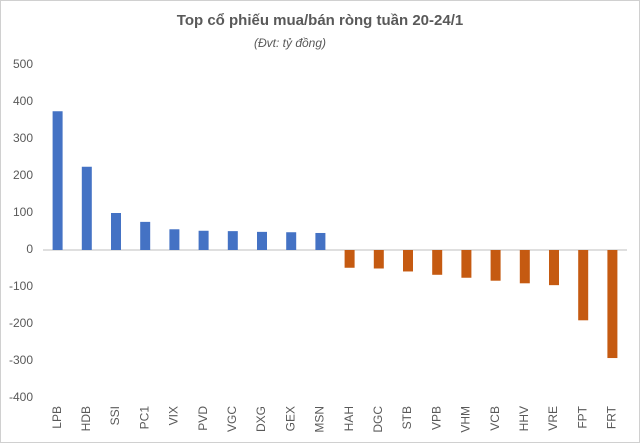 This screenshot has height=448, width=640. What do you see at coordinates (57, 417) in the screenshot?
I see `x-tick-label: LPB` at bounding box center [57, 417].